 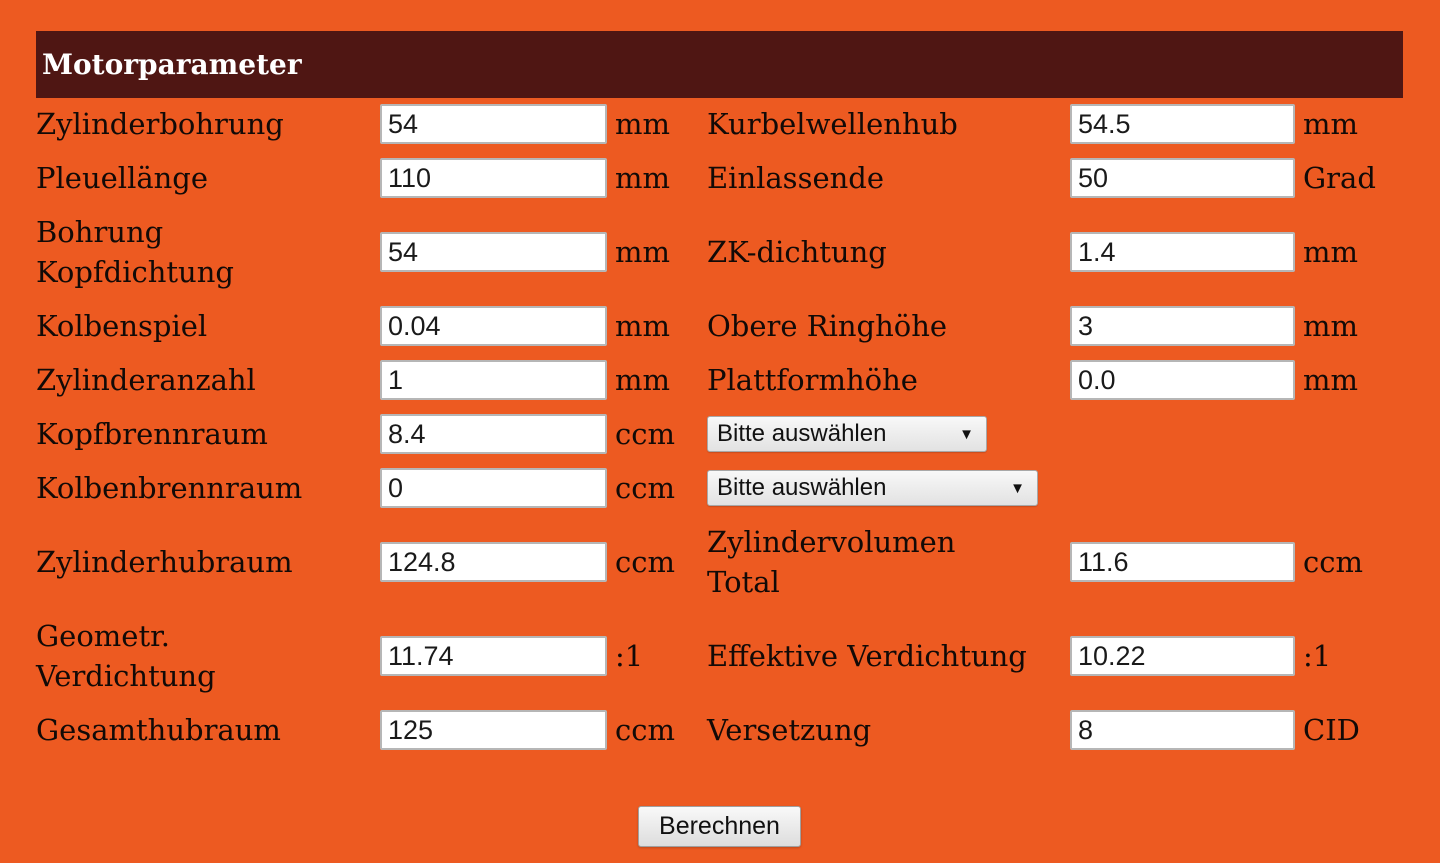 What do you see at coordinates (172, 64) in the screenshot?
I see `page-title: Motorparameter` at bounding box center [172, 64].